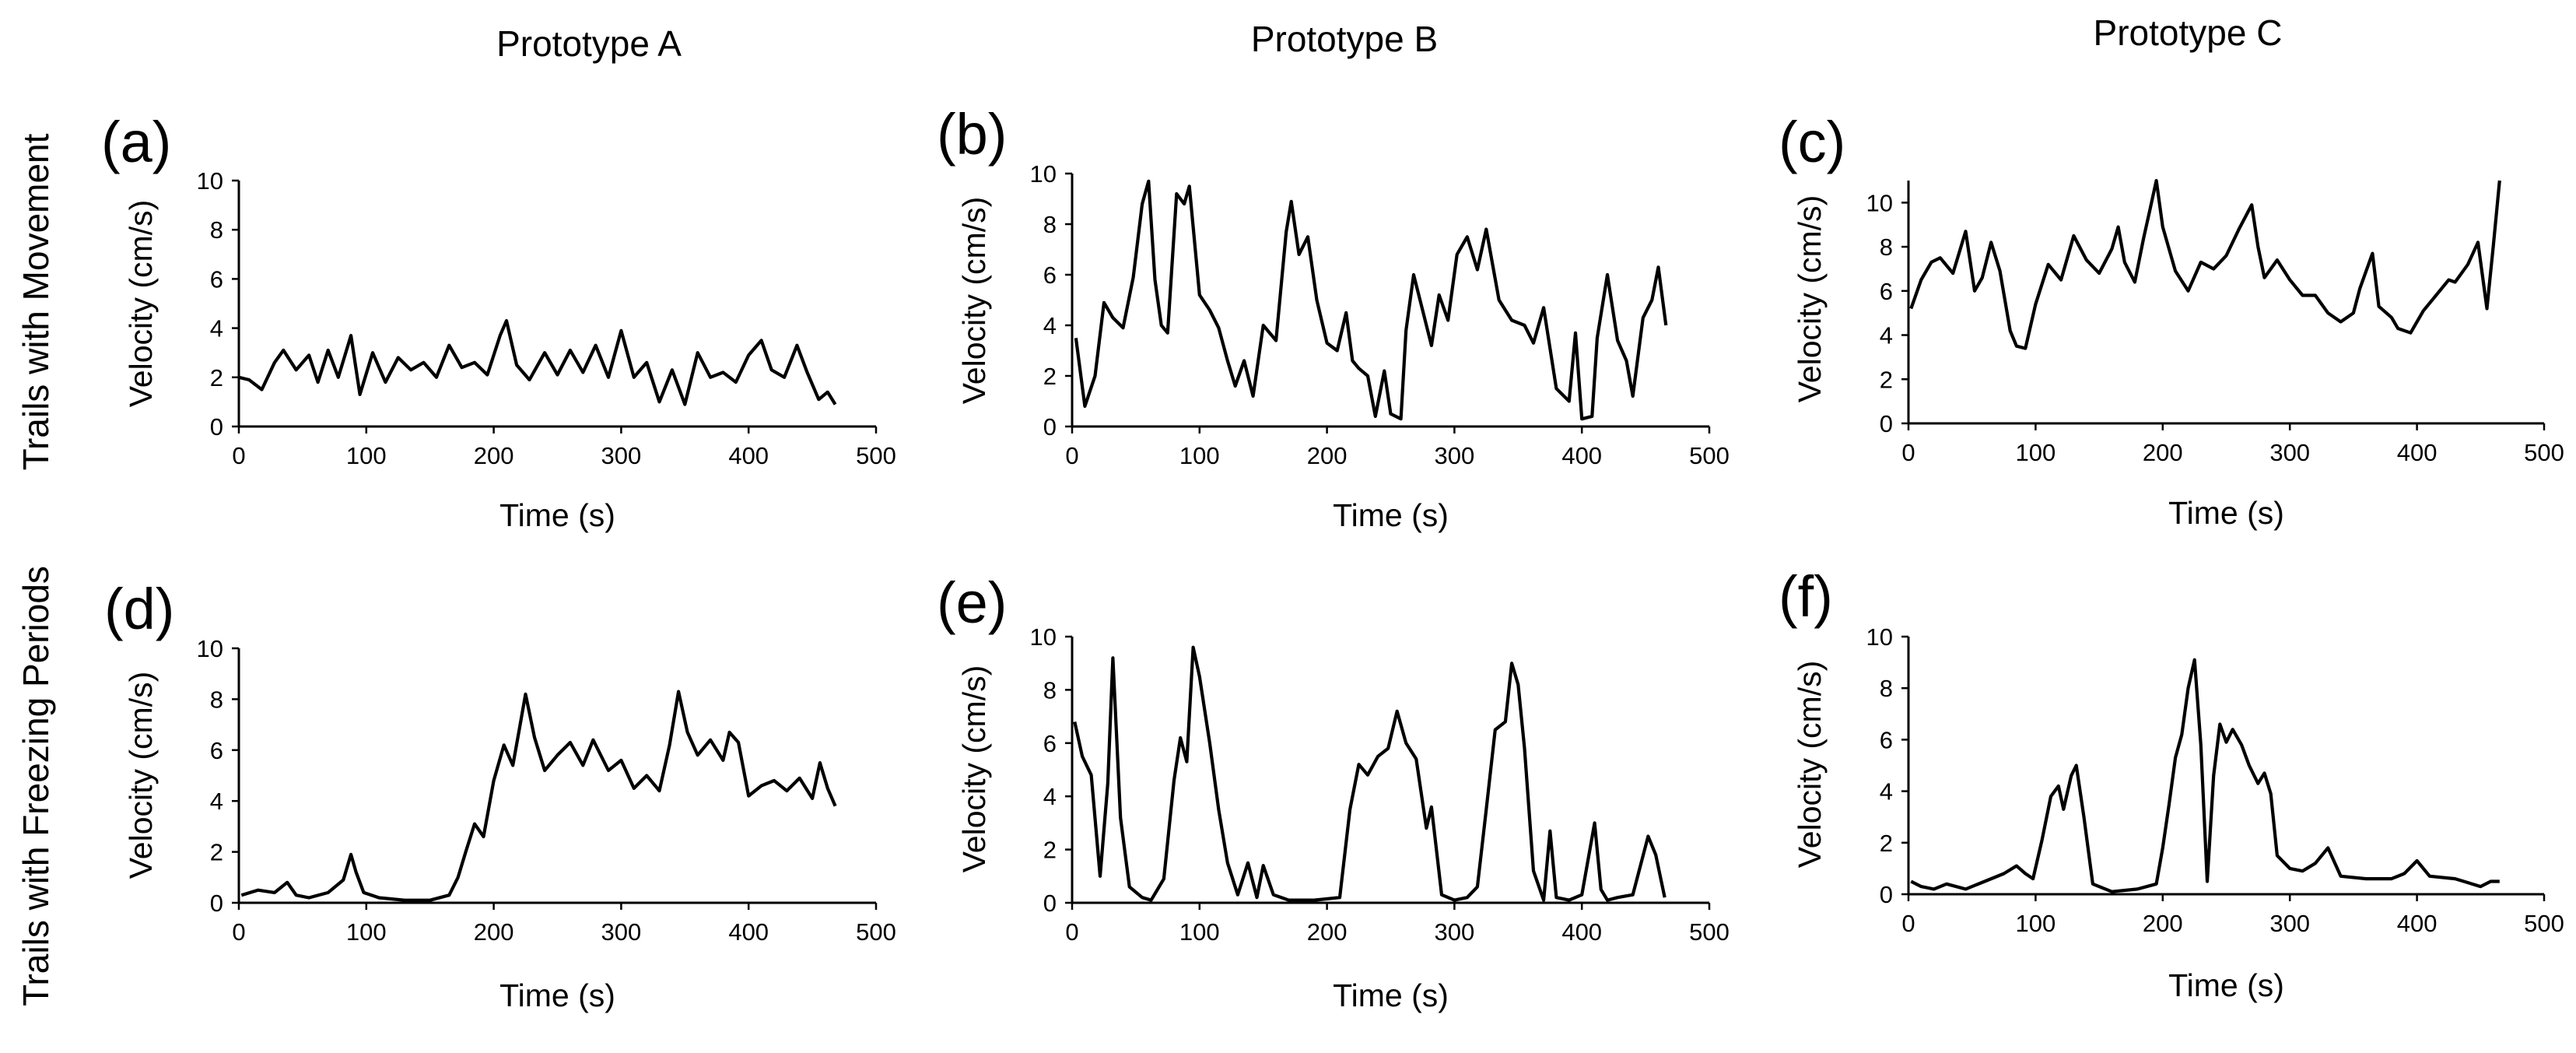 The width and height of the screenshot is (2576, 1053). What do you see at coordinates (36, 786) in the screenshot?
I see `row-title-freezing: Trails with Freezing Periods` at bounding box center [36, 786].